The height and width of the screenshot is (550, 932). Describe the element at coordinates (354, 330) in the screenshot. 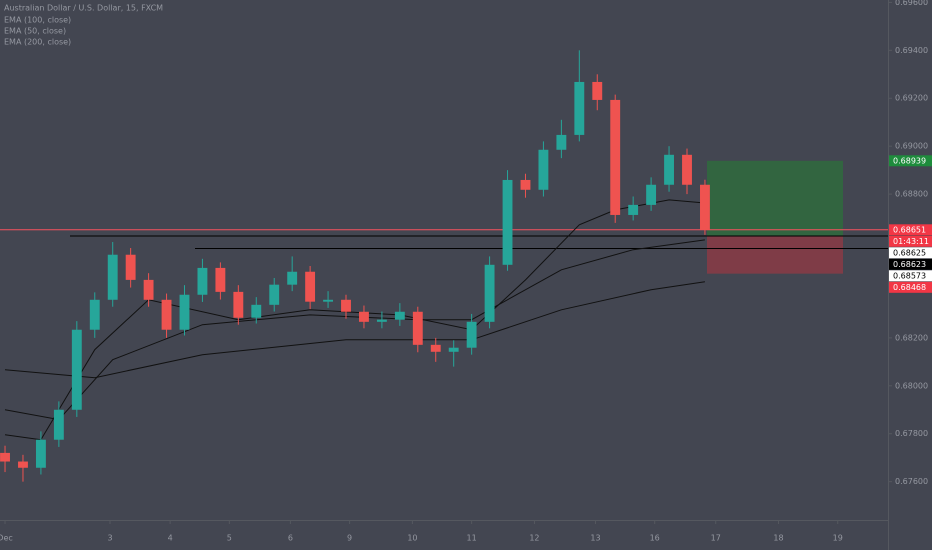

I see `ema-line` at that location.